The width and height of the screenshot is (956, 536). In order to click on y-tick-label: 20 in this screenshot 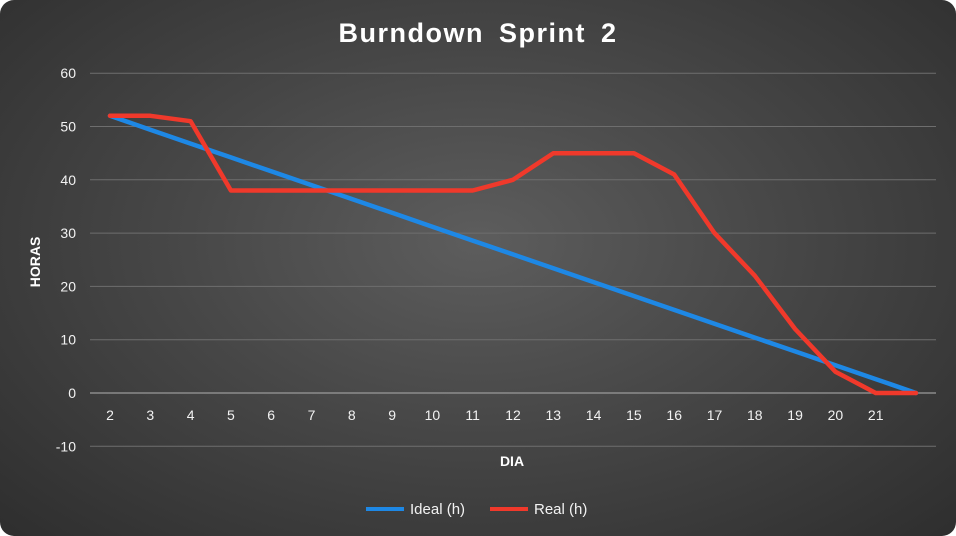, I will do `click(68, 286)`.